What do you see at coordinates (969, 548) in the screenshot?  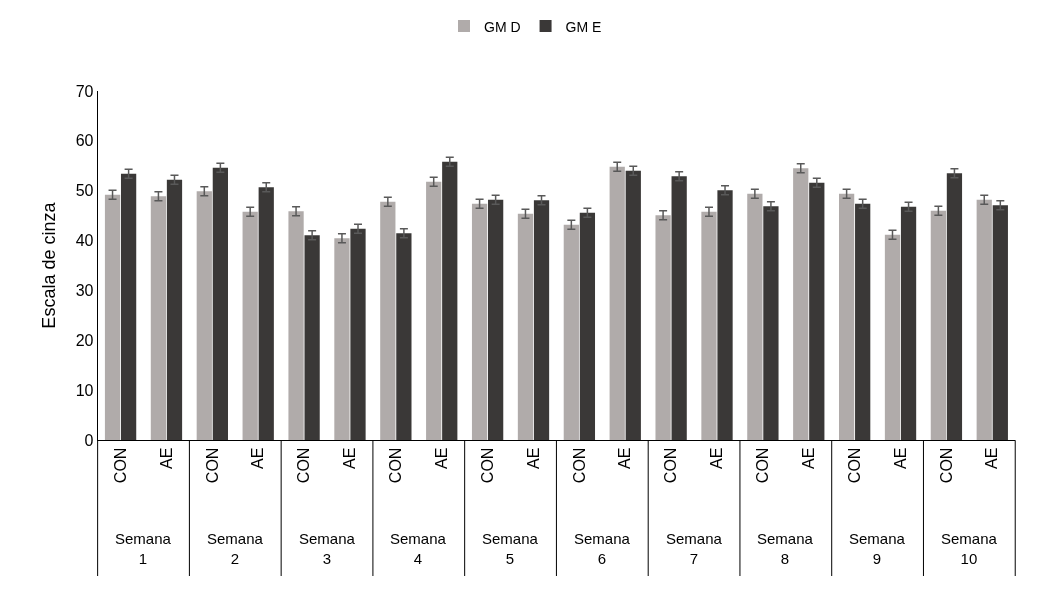 I see `text: Semana 10` at bounding box center [969, 548].